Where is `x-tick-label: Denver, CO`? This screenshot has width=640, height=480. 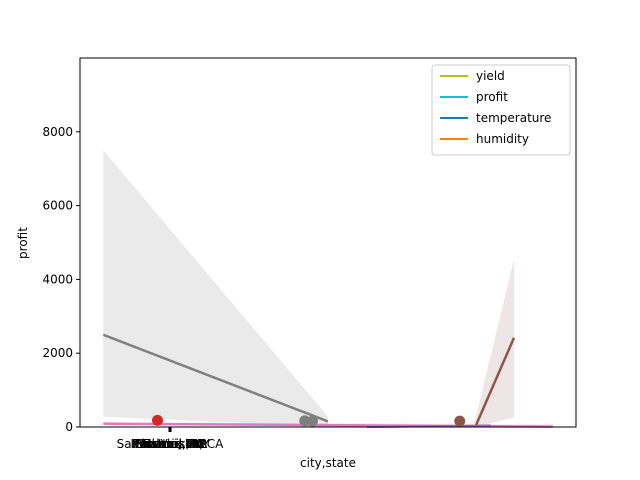
x-tick-label: Denver, CO is located at coordinates (169, 444).